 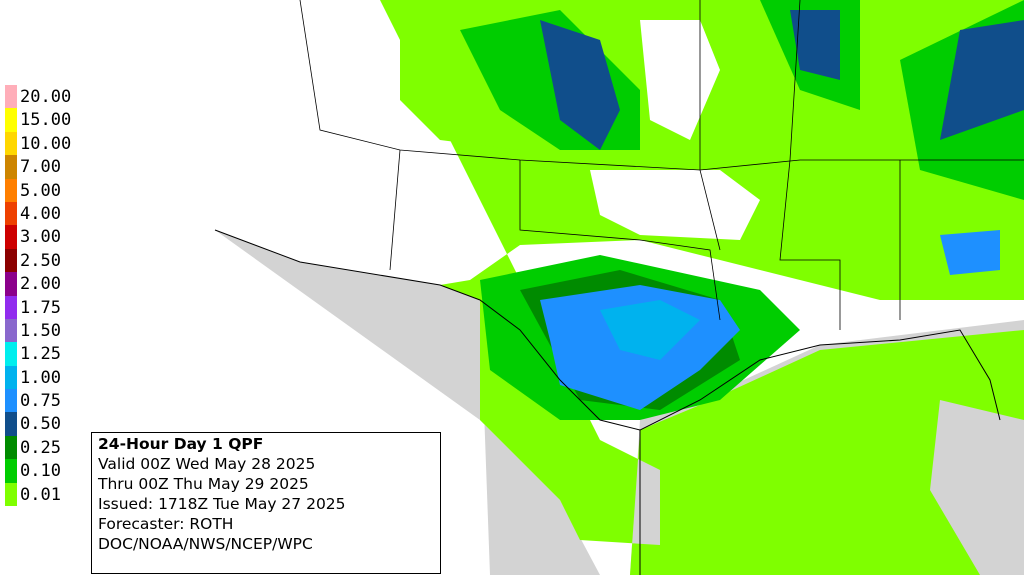 I want to click on legend-label: 20.00, so click(x=46, y=97).